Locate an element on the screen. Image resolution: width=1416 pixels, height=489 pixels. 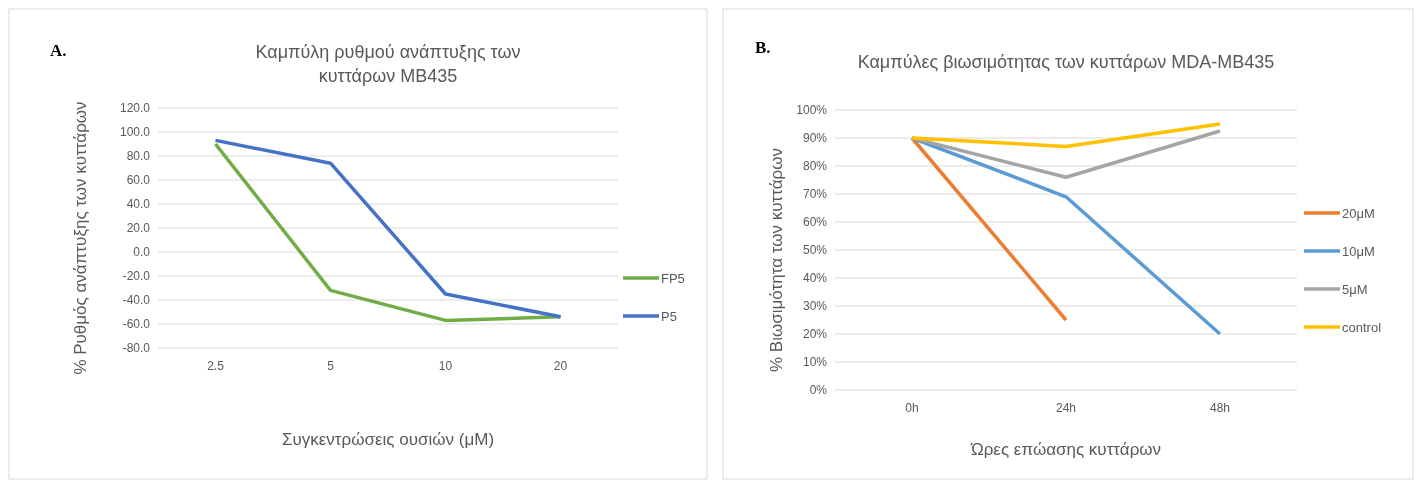
chart-title: Καμπύλη ρυθμού ανάπτυξης των κυττάρων MB435 is located at coordinates (388, 64).